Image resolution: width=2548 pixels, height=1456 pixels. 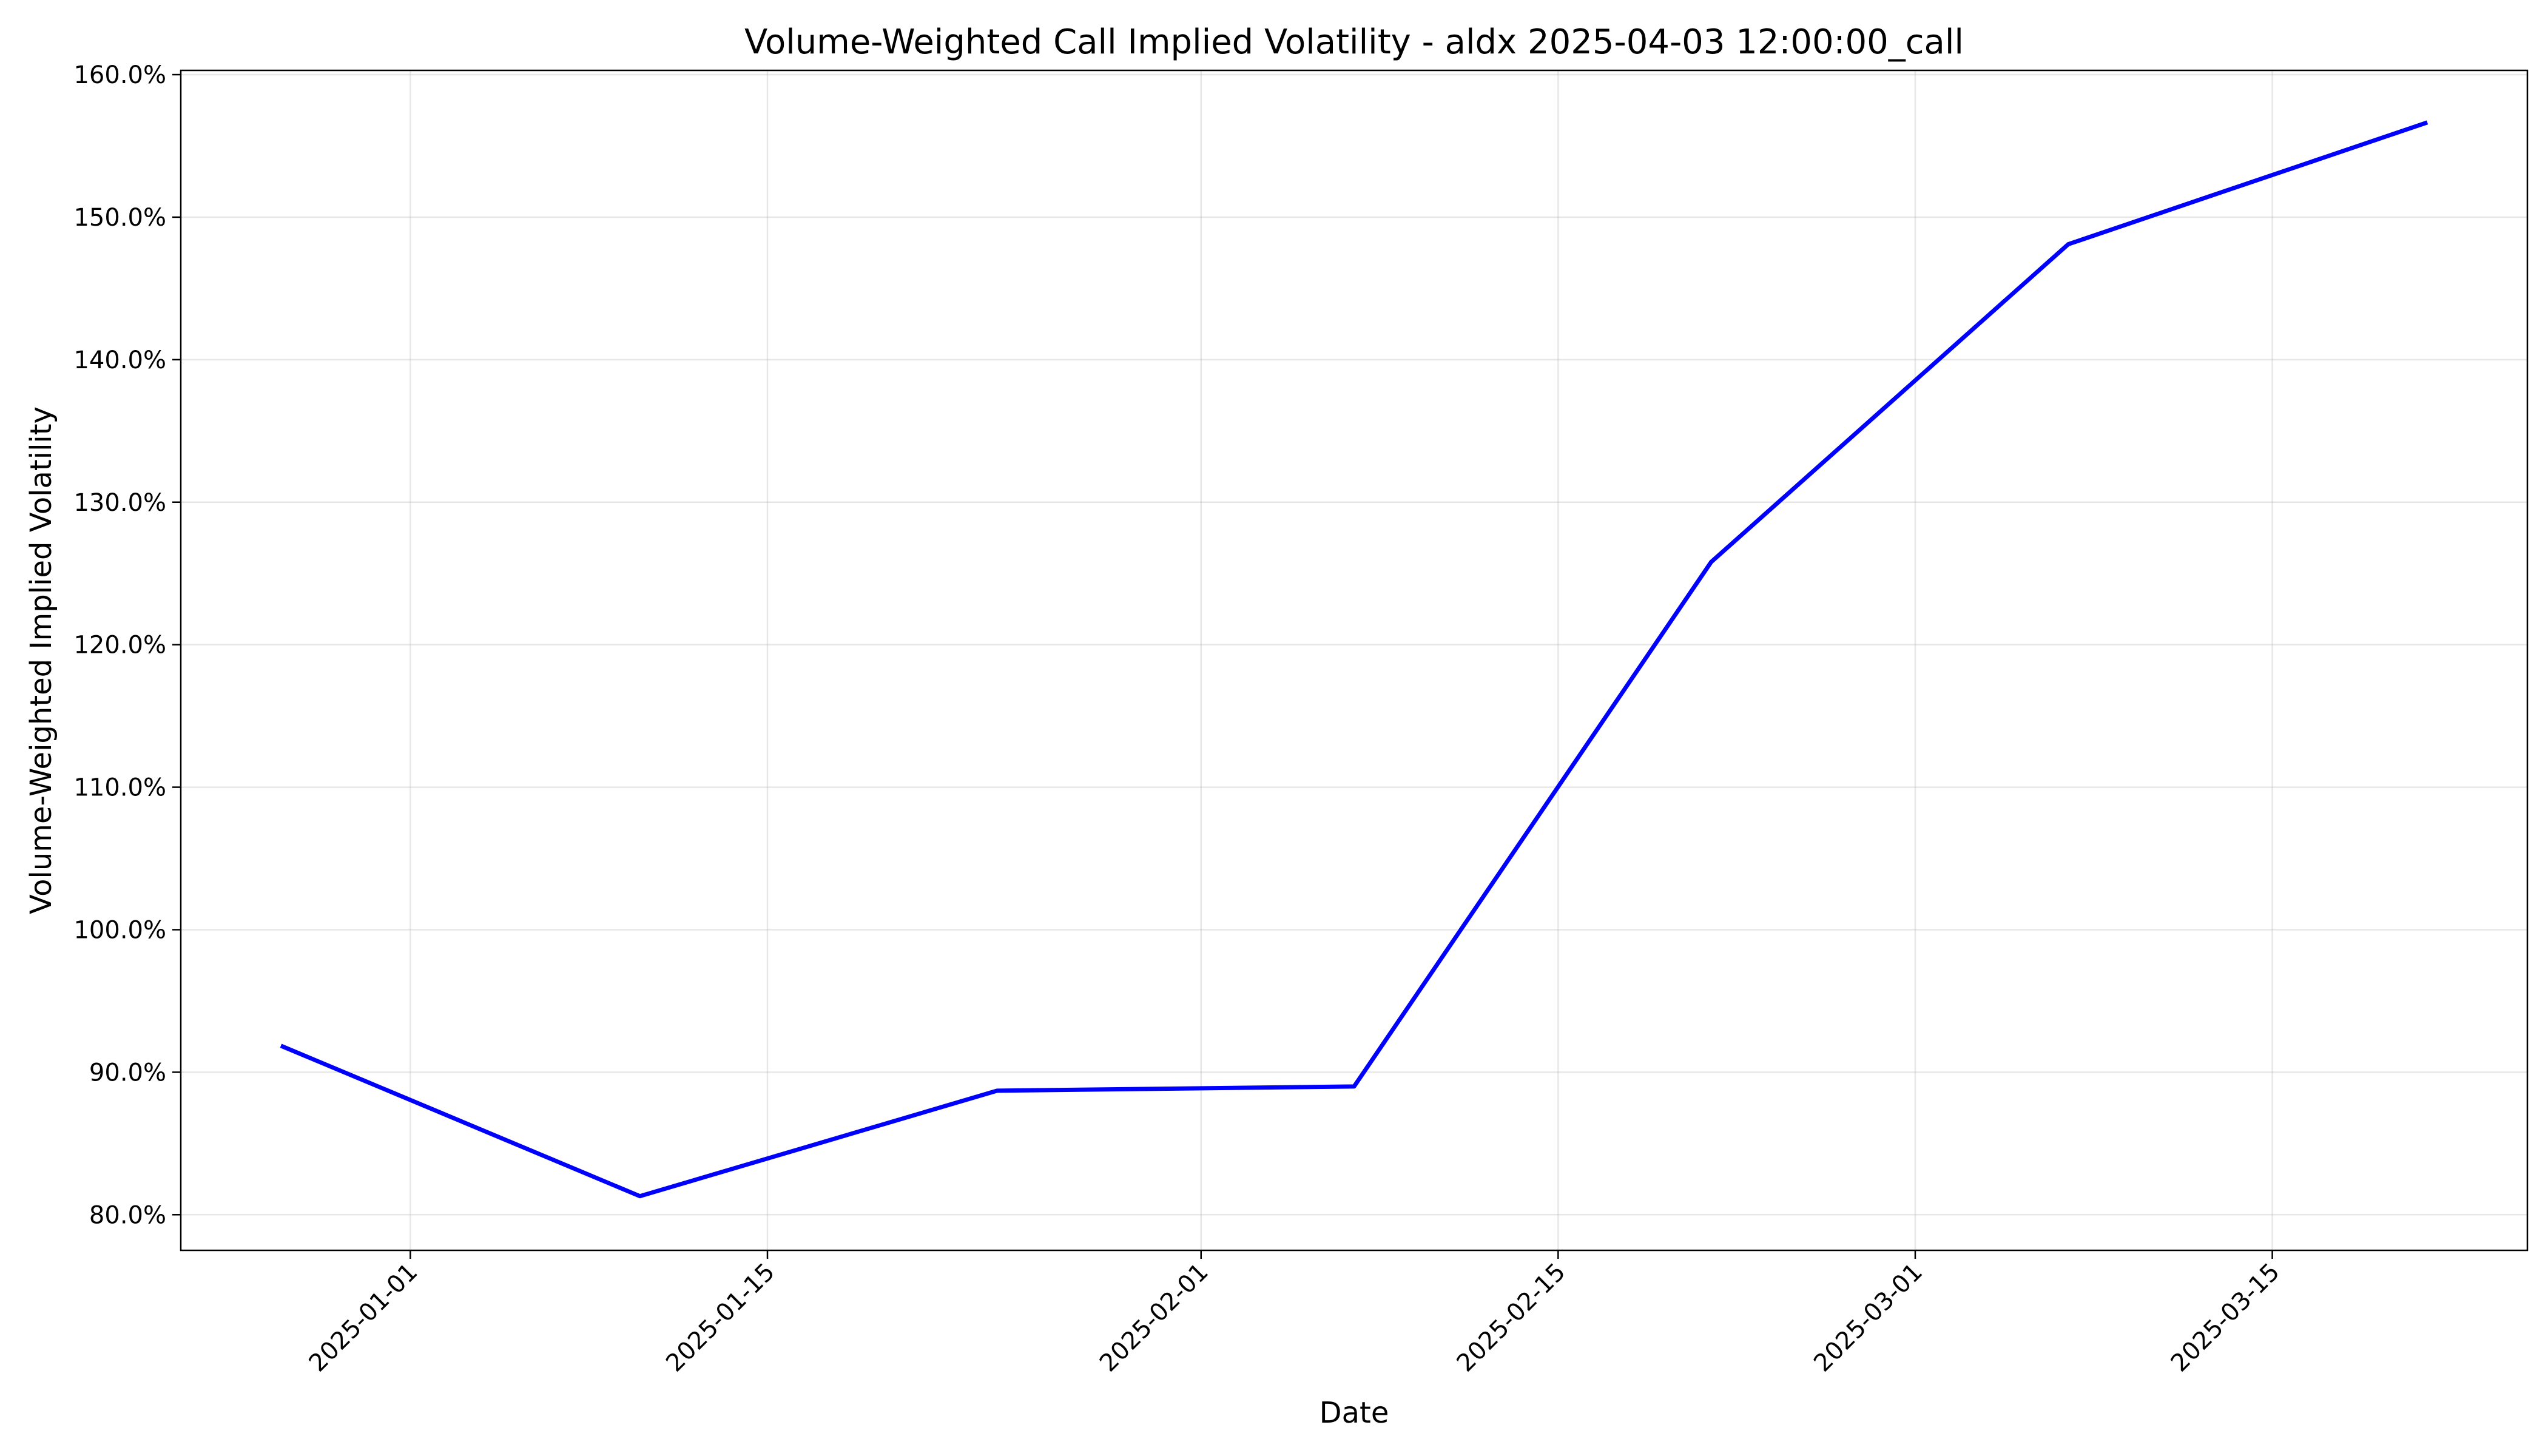 What do you see at coordinates (119, 360) in the screenshot?
I see `y-tick-label: 140.0%` at bounding box center [119, 360].